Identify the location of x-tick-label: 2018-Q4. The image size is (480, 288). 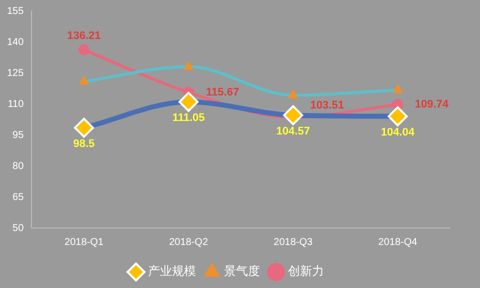
(398, 242).